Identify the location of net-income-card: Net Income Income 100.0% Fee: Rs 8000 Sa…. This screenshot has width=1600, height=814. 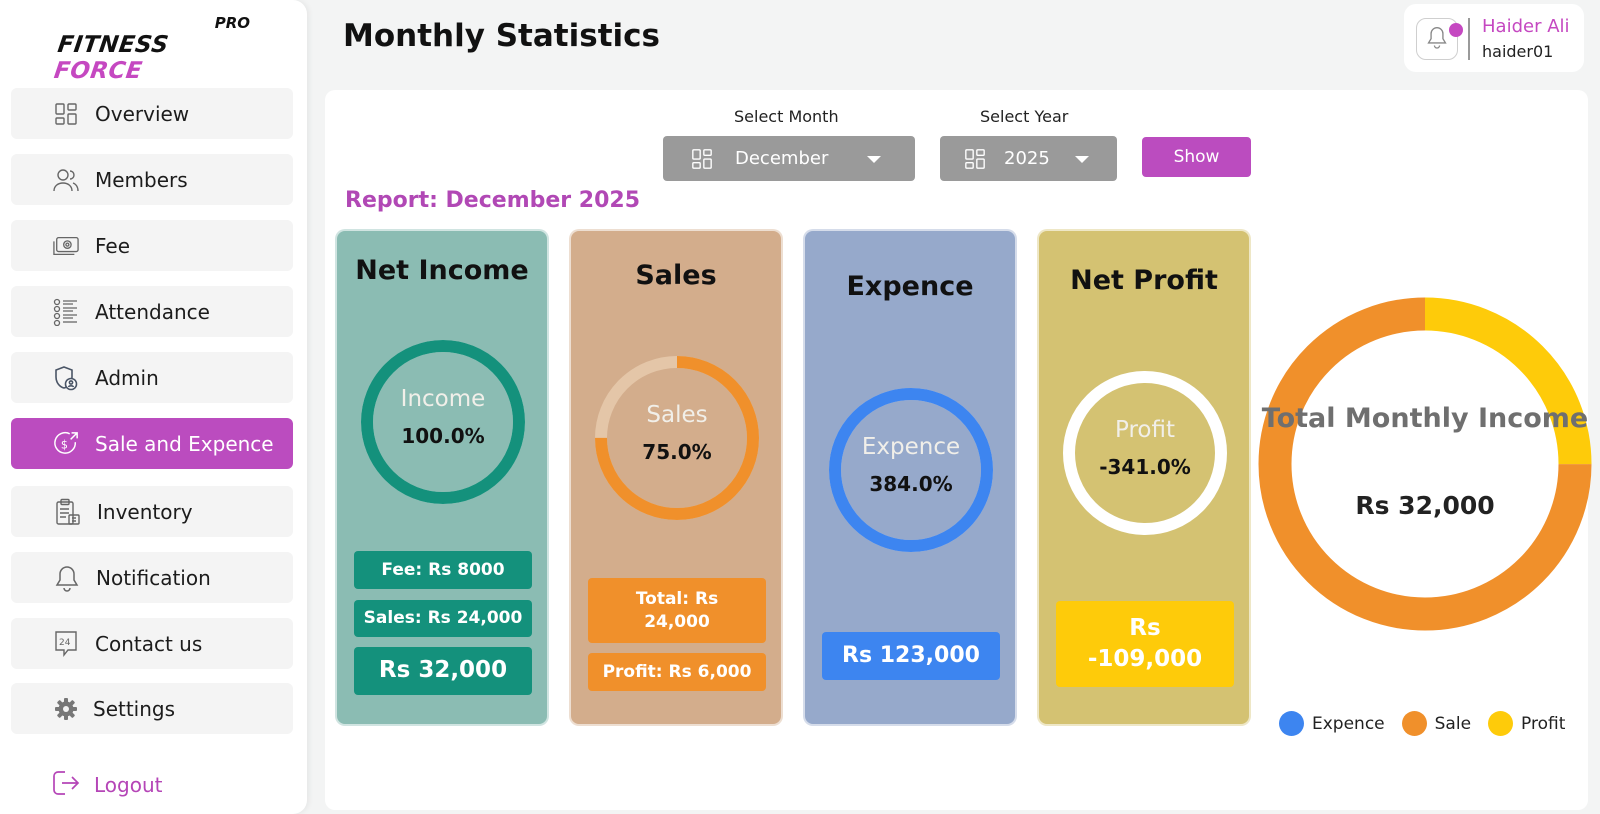
(442, 477).